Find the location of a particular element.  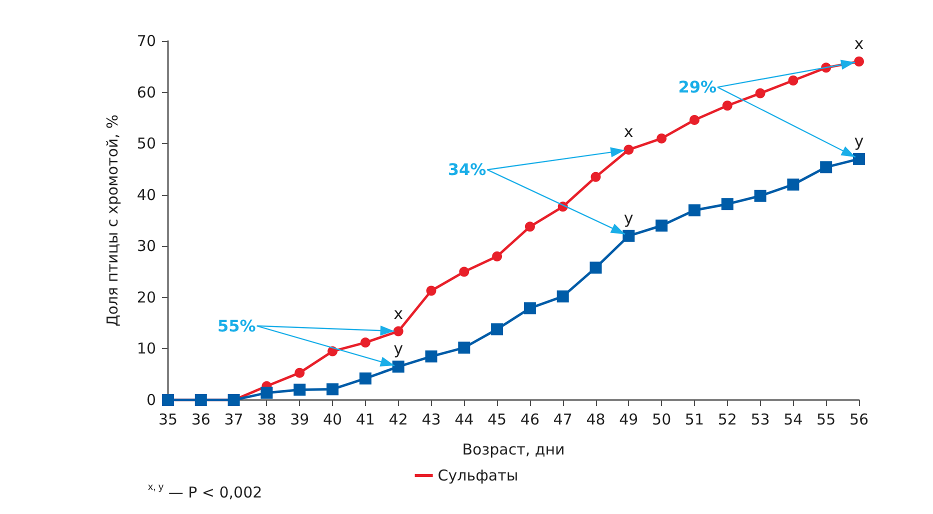

x-tick-label: 49 is located at coordinates (628, 419).